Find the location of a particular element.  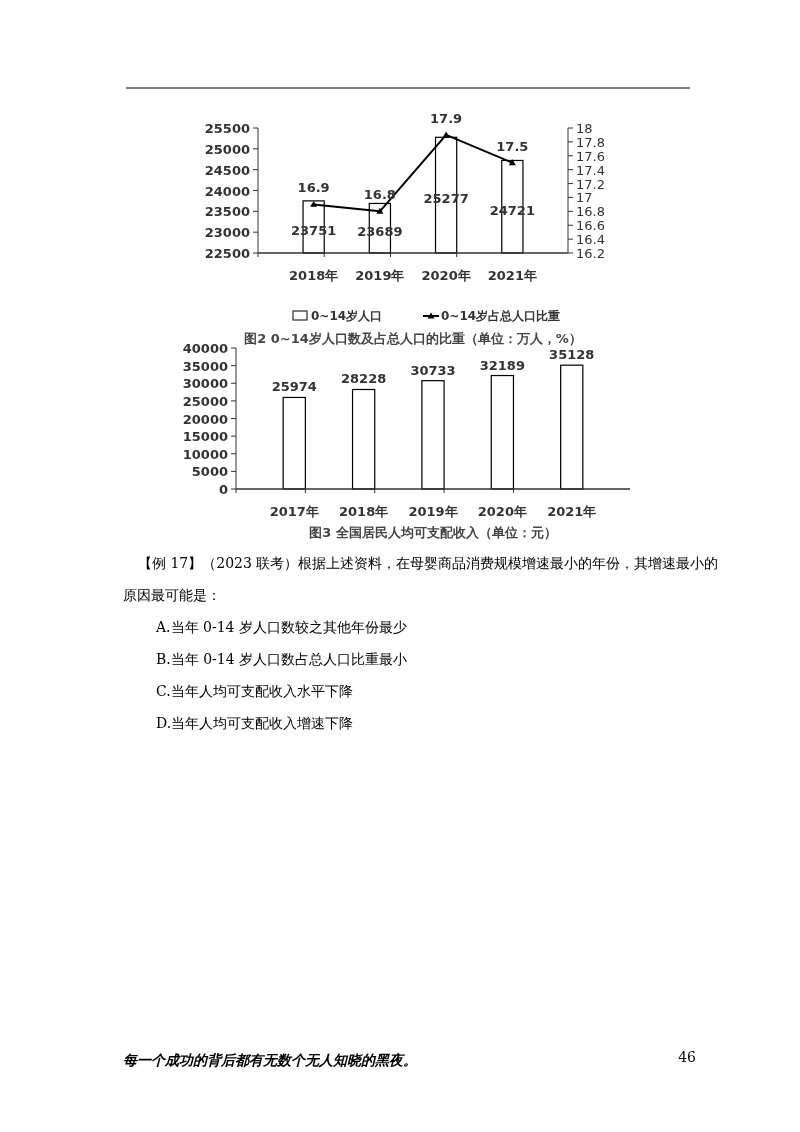

y2-tick-label: 16.6 is located at coordinates (590, 226).